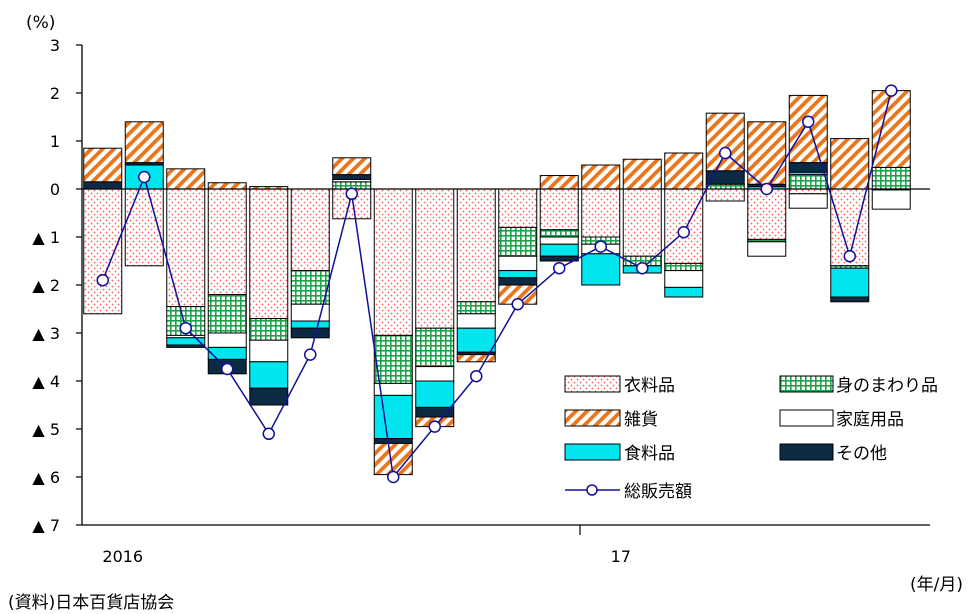 This screenshot has height=614, width=977. I want to click on legend-item-total-sales: 総販売額, so click(628, 492).